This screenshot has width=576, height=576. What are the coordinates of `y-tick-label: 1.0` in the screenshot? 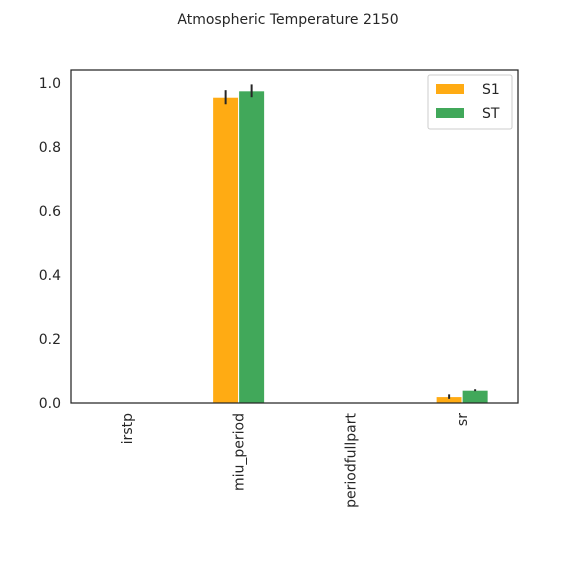 It's located at (50, 84).